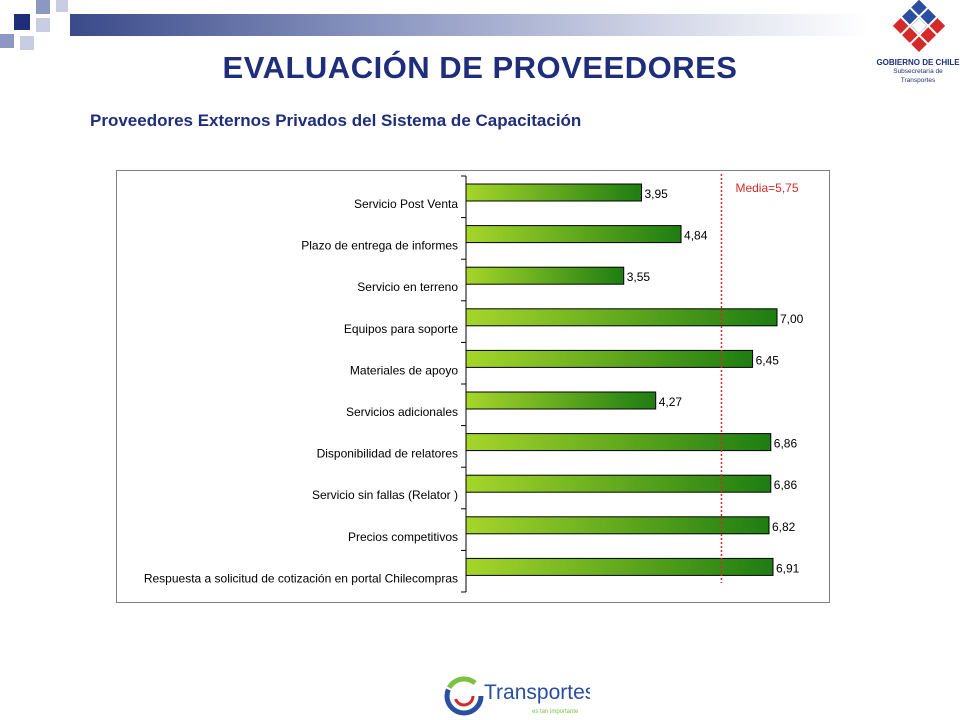  What do you see at coordinates (385, 495) in the screenshot?
I see `category-label: Servicio sin fallas (Relator )` at bounding box center [385, 495].